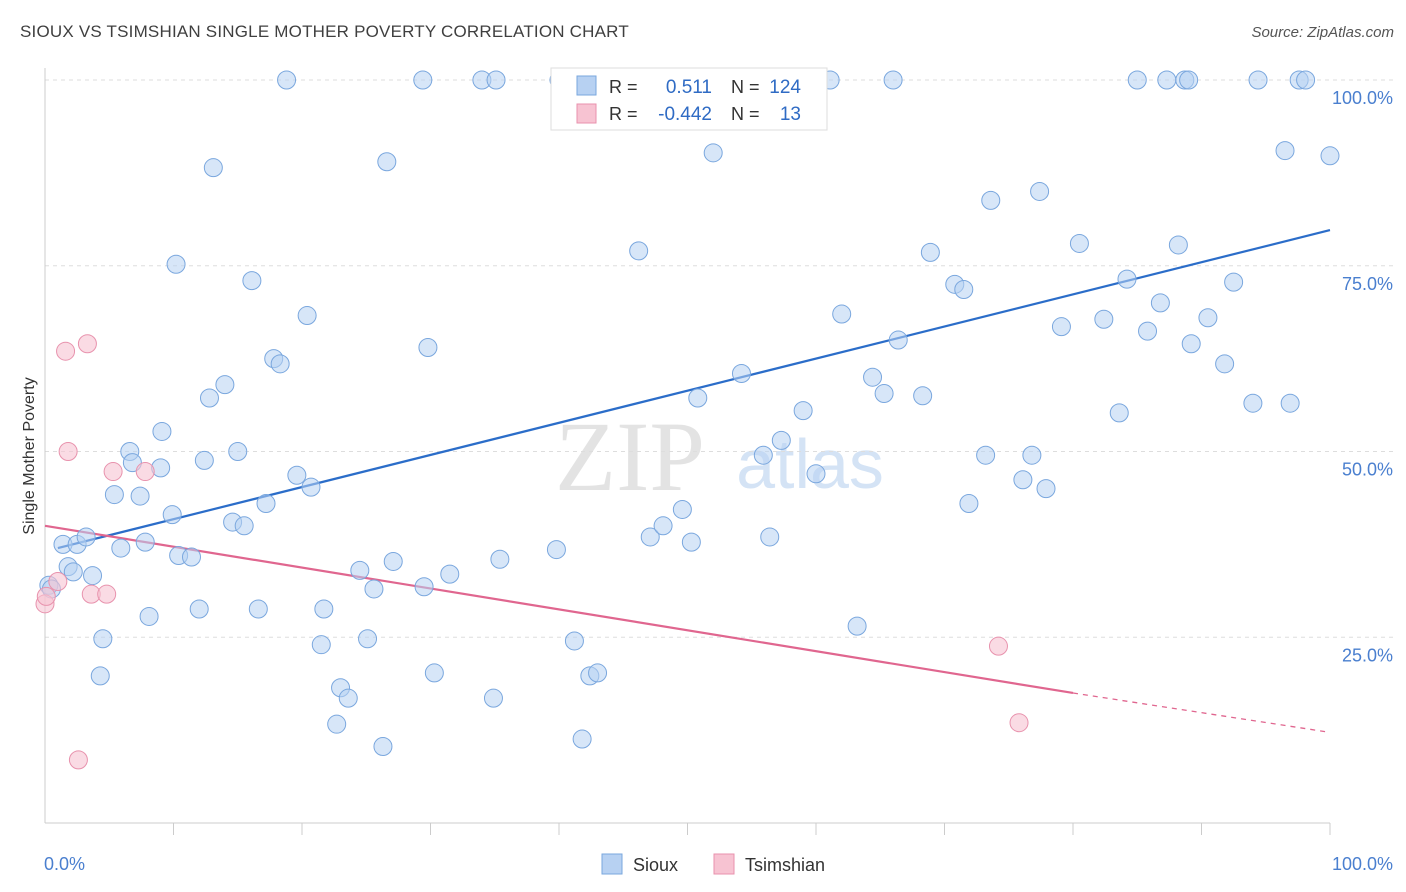 The image size is (1406, 892). I want to click on legend-n-value-sioux: 124, so click(785, 87).